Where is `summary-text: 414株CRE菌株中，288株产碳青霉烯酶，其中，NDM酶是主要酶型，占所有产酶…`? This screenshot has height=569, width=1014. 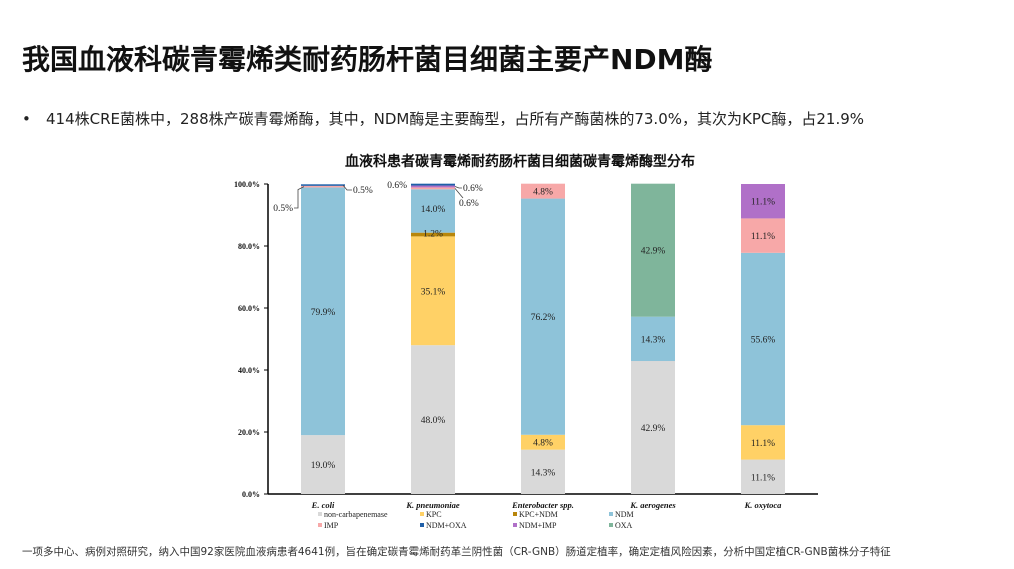 summary-text: 414株CRE菌株中，288株产碳青霉烯酶，其中，NDM酶是主要酶型，占所有产酶… is located at coordinates (455, 119).